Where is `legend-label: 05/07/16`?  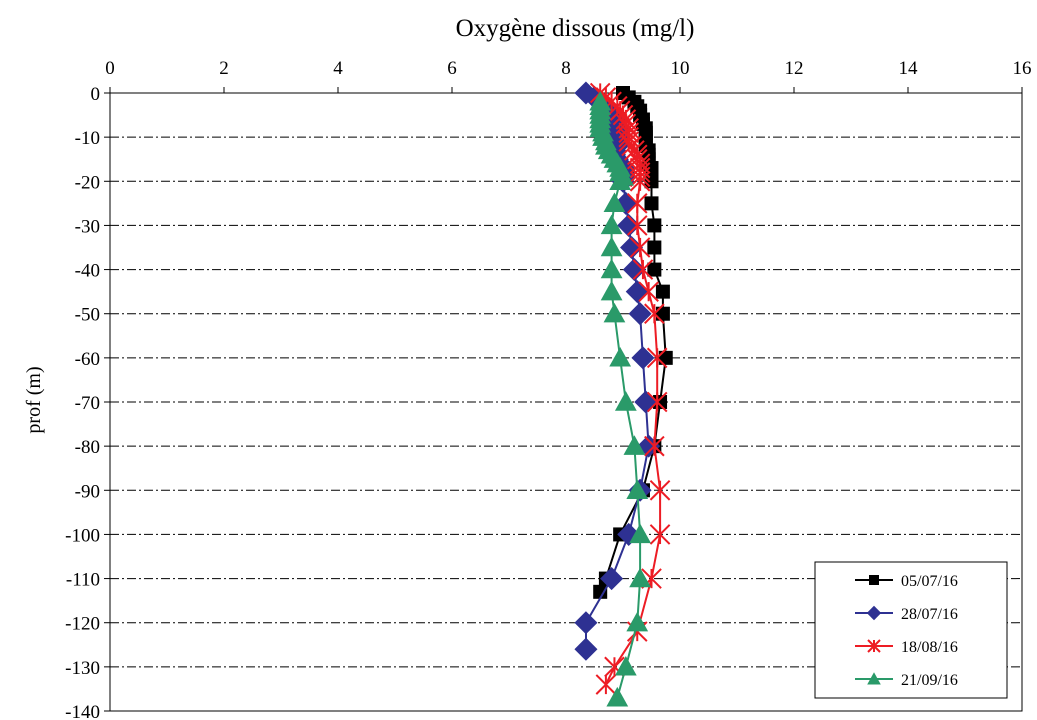 legend-label: 05/07/16 is located at coordinates (929, 581).